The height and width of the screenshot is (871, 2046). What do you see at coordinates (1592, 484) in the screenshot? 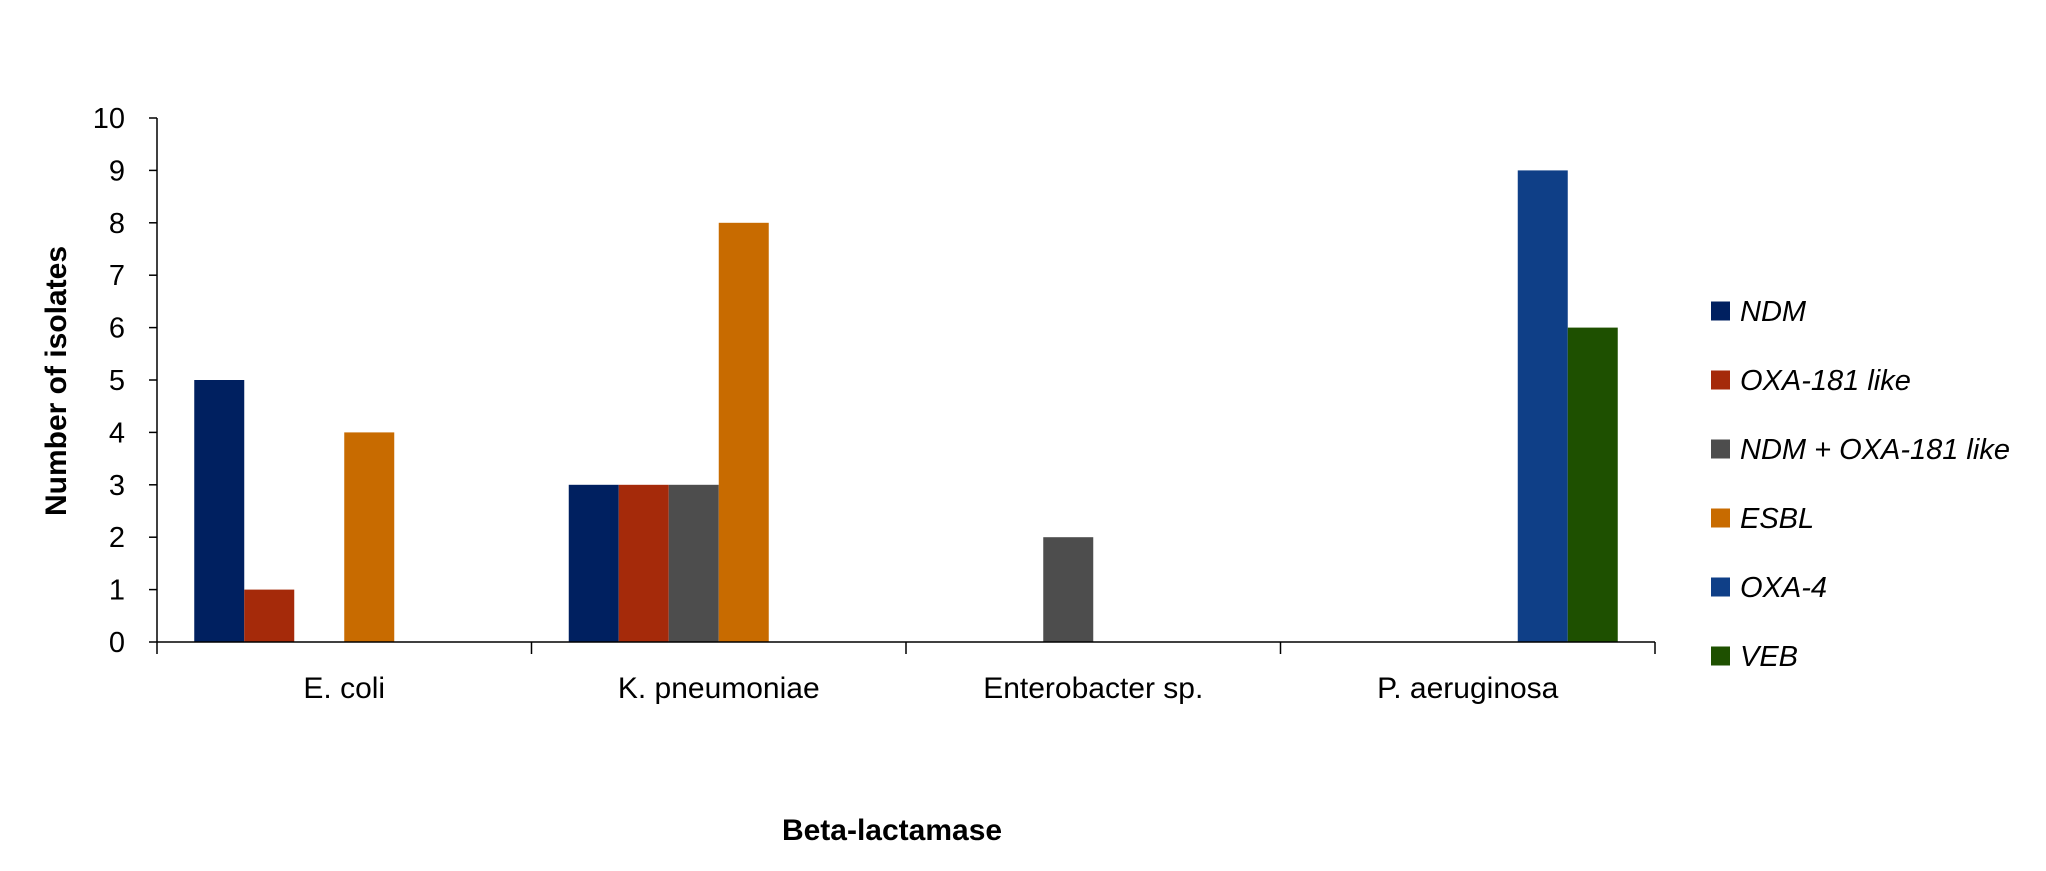
I see `bar-veb-p-aeruginosa` at bounding box center [1592, 484].